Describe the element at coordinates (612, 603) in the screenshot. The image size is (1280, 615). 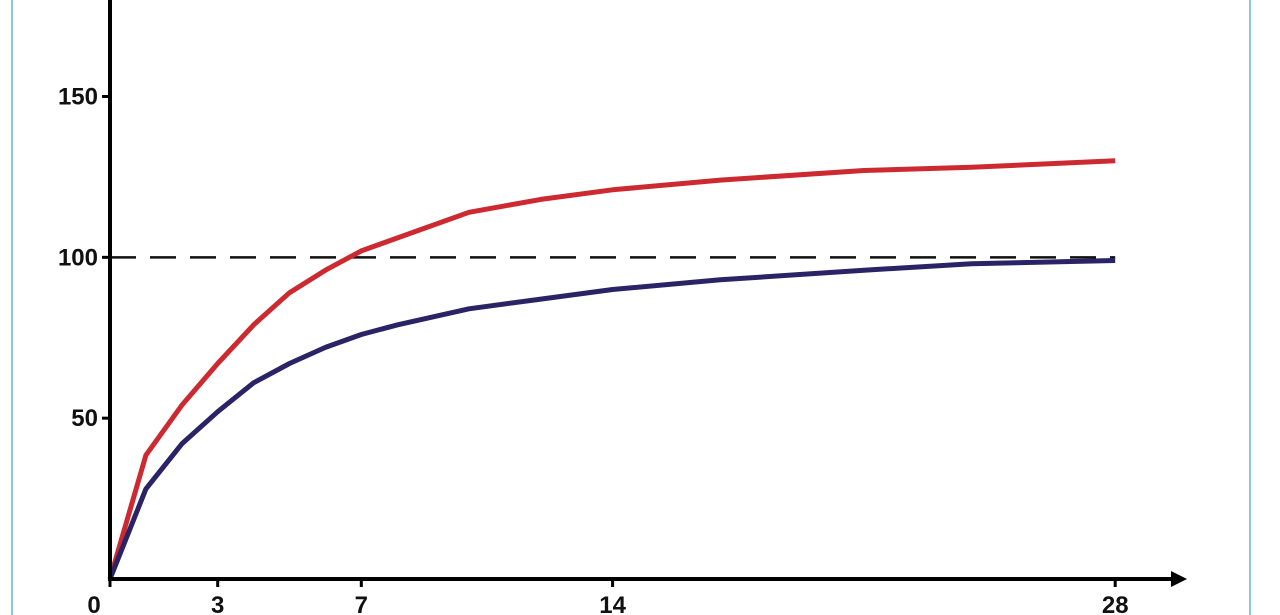
I see `x-tick-label: 14` at that location.